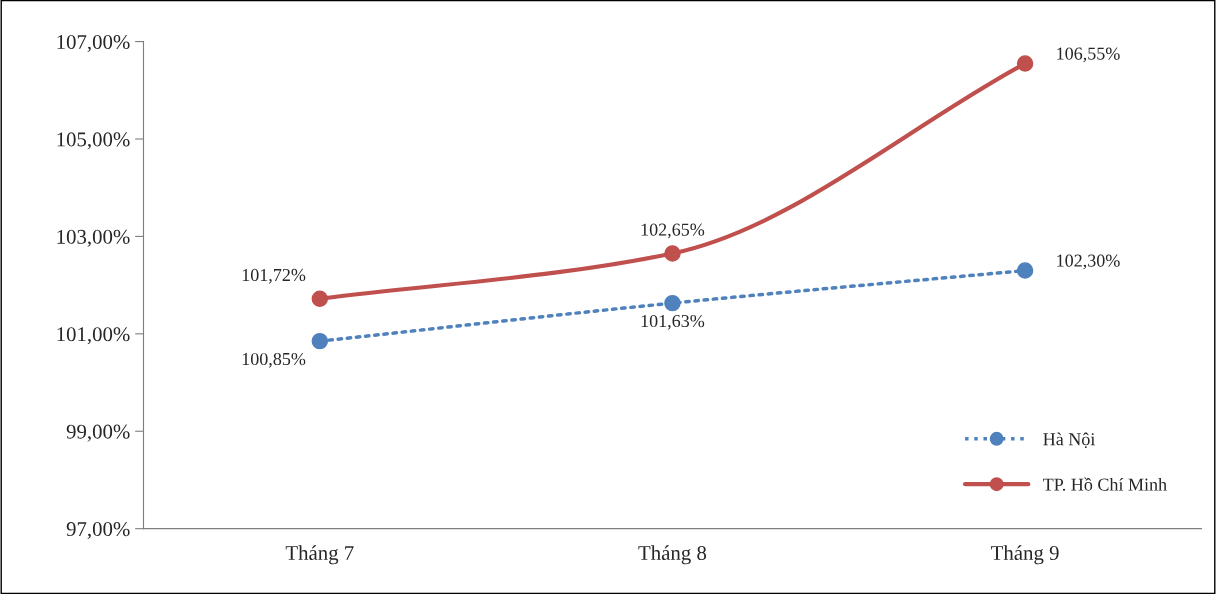 Image resolution: width=1216 pixels, height=594 pixels. I want to click on data-label: 101,63%, so click(673, 322).